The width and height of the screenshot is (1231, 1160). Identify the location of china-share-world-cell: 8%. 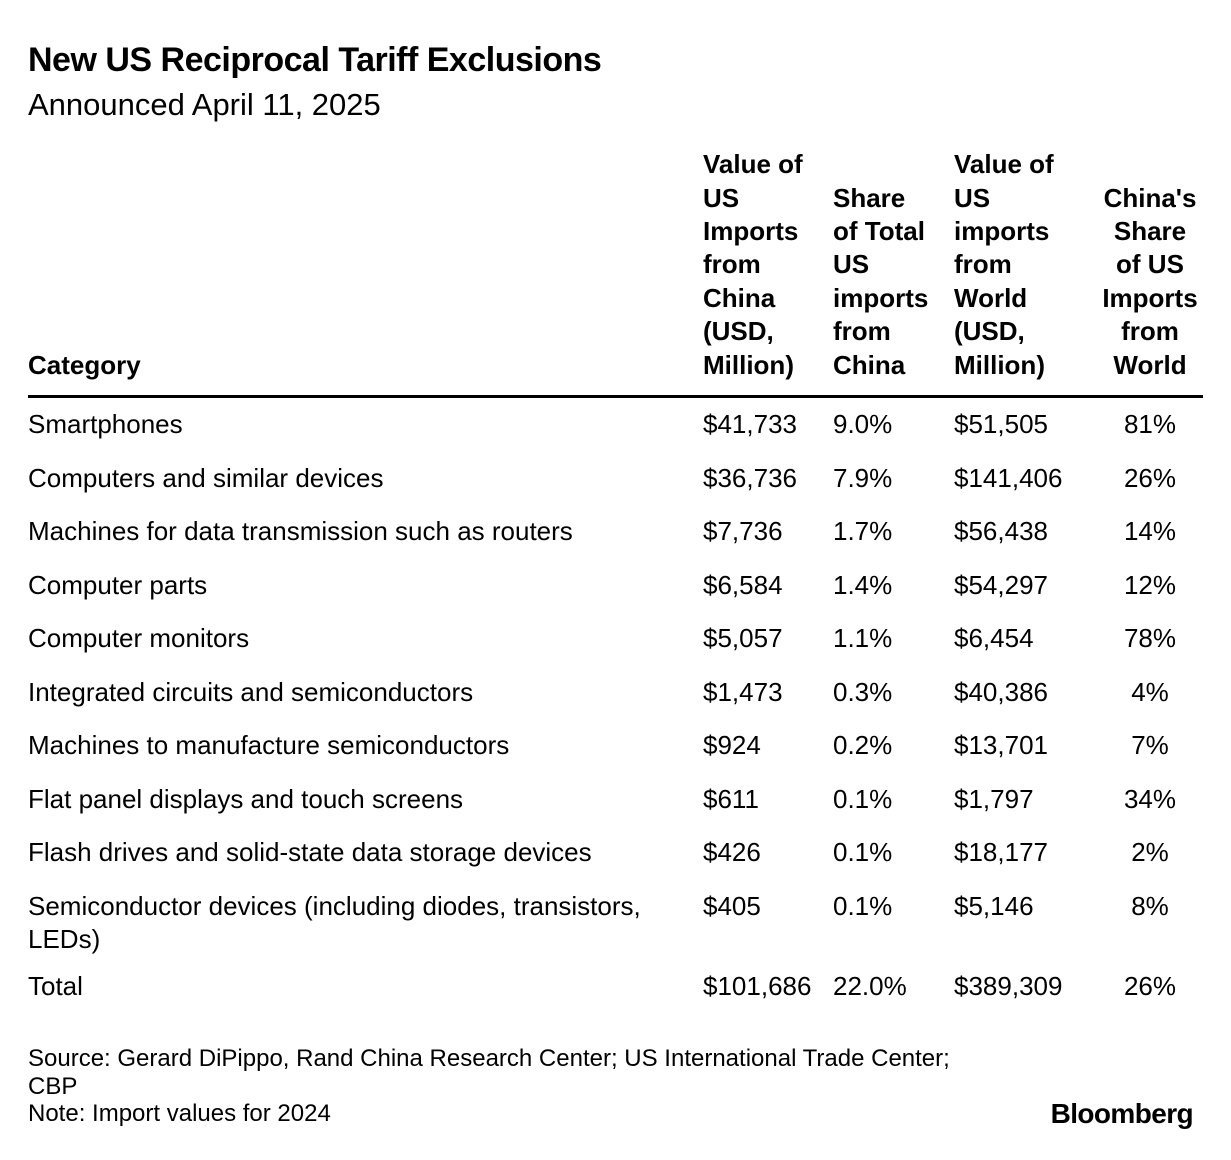
(1150, 905).